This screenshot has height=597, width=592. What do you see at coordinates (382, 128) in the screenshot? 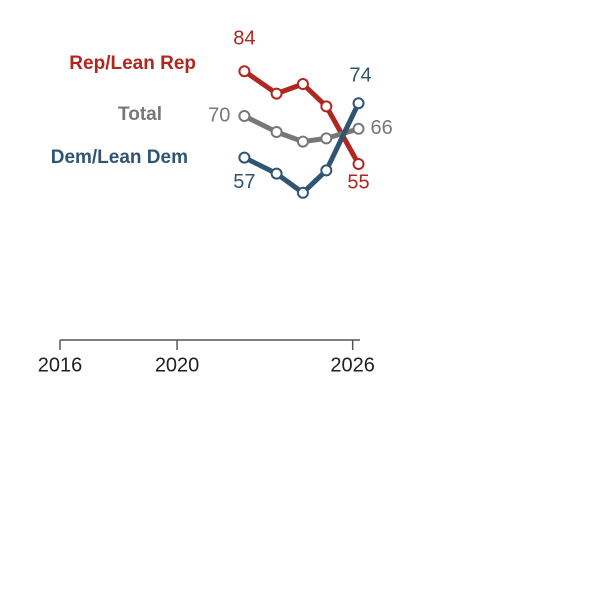
I see `value-label: 66` at bounding box center [382, 128].